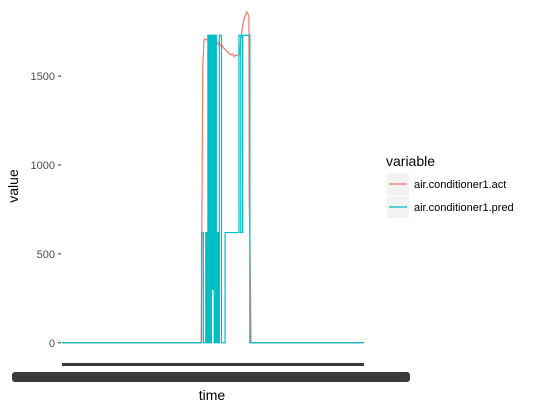 Image resolution: width=541 pixels, height=407 pixels. I want to click on y-tick-label: 1500, so click(43, 77).